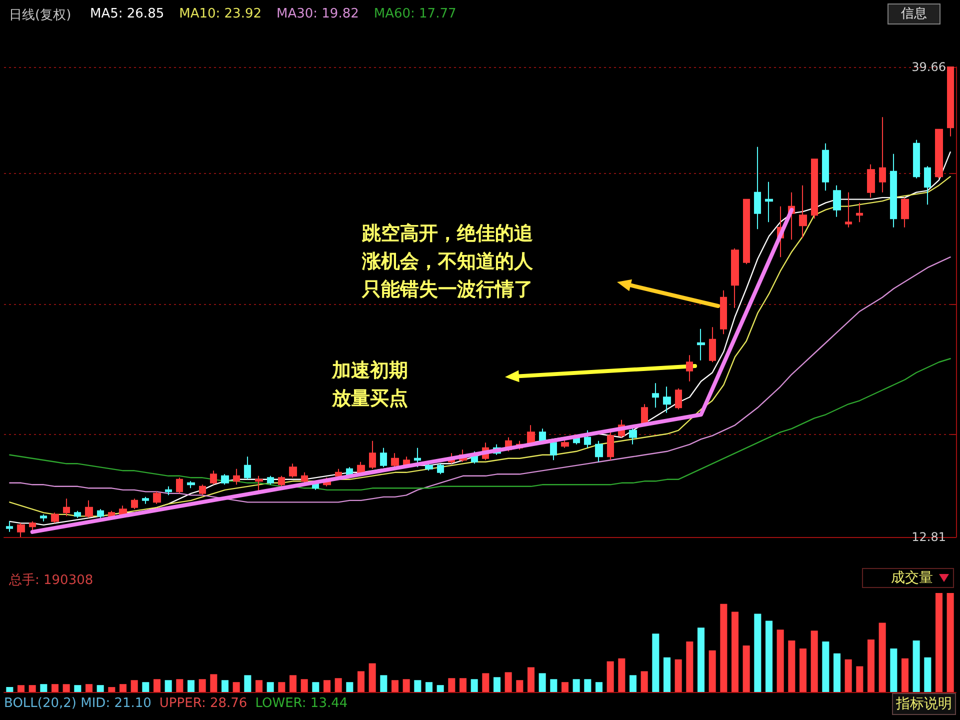 This screenshot has height=720, width=960. Describe the element at coordinates (369, 385) in the screenshot. I see `annotation: 加速初期放量买点` at that location.